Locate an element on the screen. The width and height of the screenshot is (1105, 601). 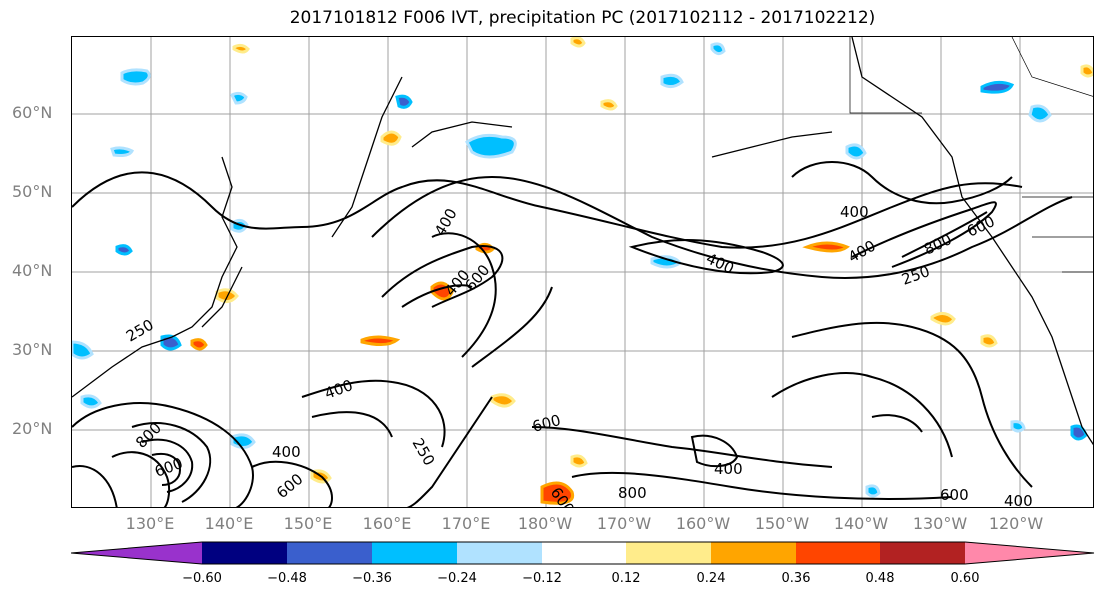
lat-label-30n: 30°N is located at coordinates (32, 349).